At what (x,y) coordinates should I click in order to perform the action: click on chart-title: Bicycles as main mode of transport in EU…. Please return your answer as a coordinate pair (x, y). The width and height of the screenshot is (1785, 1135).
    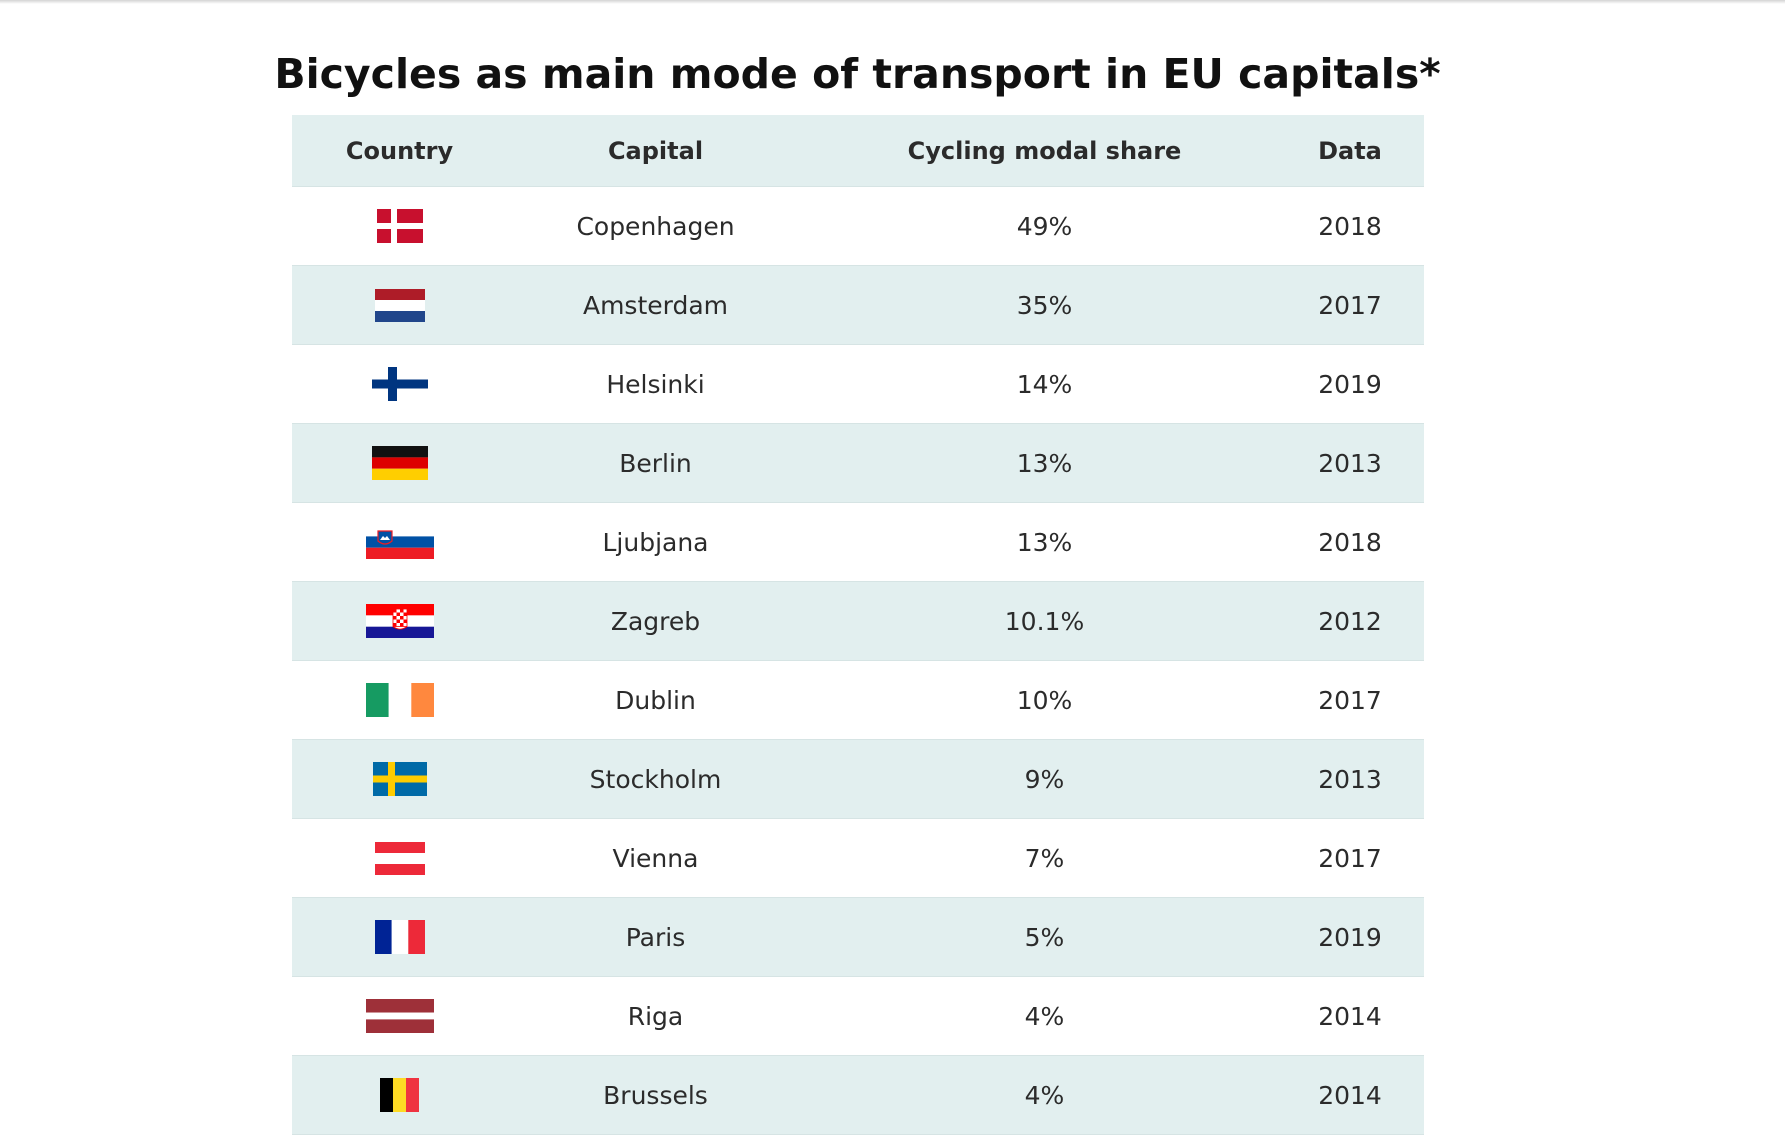
    Looking at the image, I should click on (857, 74).